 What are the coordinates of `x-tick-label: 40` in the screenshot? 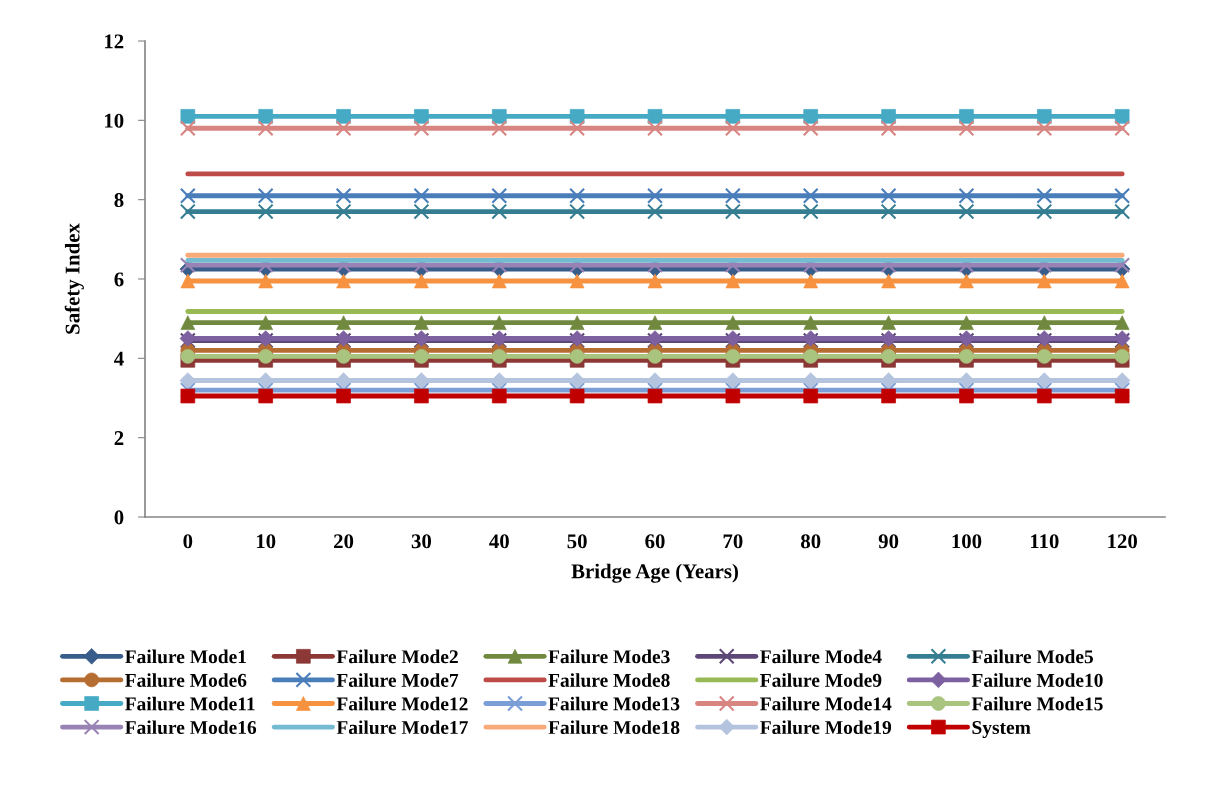 It's located at (499, 541).